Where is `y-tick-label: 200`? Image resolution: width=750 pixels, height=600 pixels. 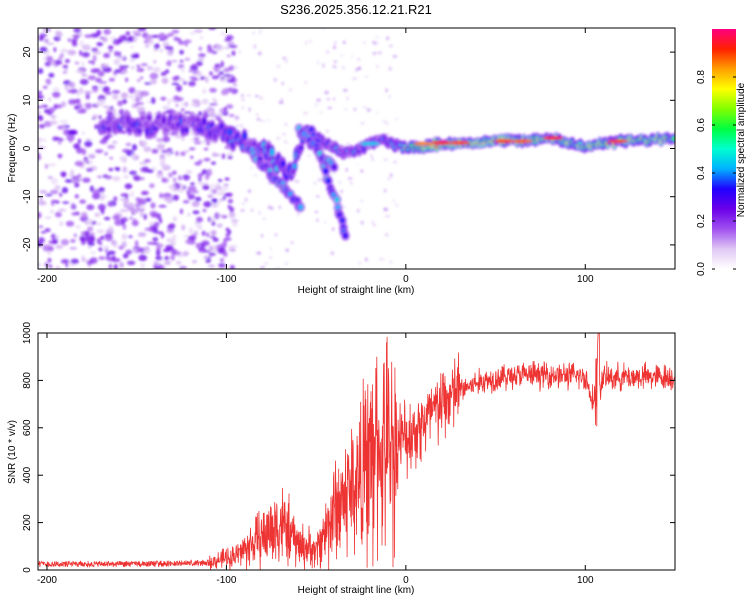
y-tick-label: 200 is located at coordinates (27, 522).